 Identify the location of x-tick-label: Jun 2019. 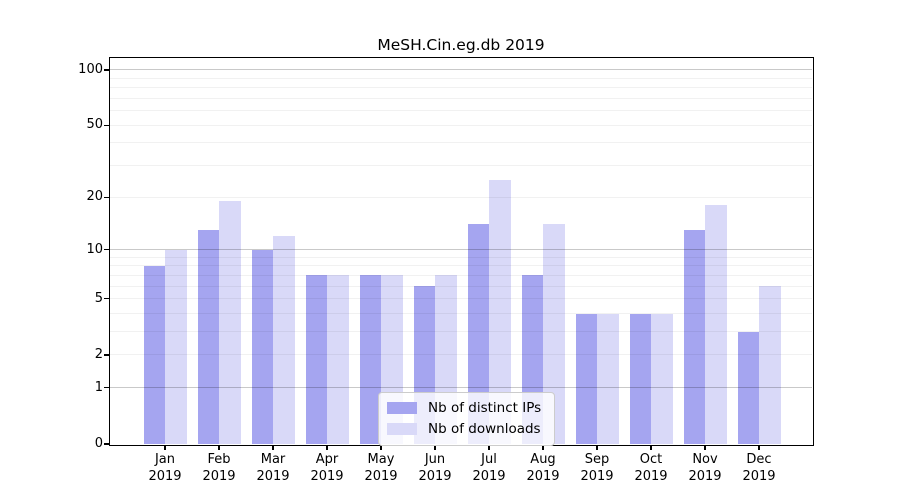
(435, 468).